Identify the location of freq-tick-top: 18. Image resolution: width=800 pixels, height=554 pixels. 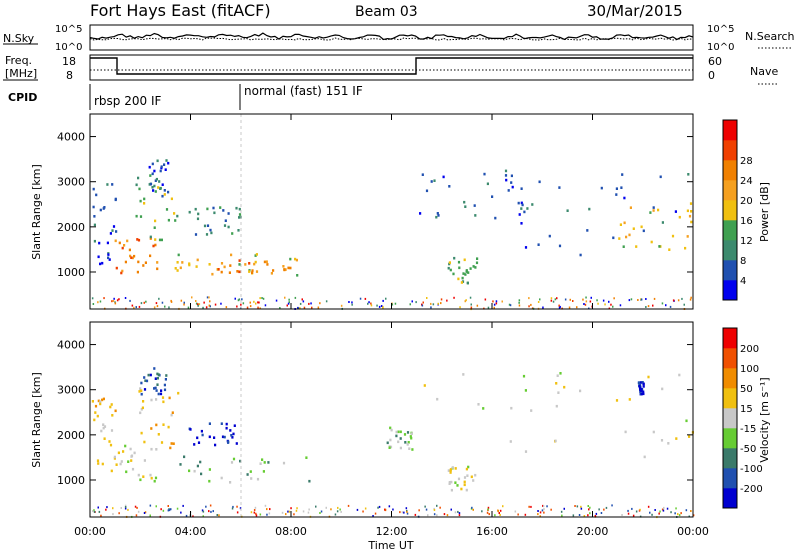
(69, 61).